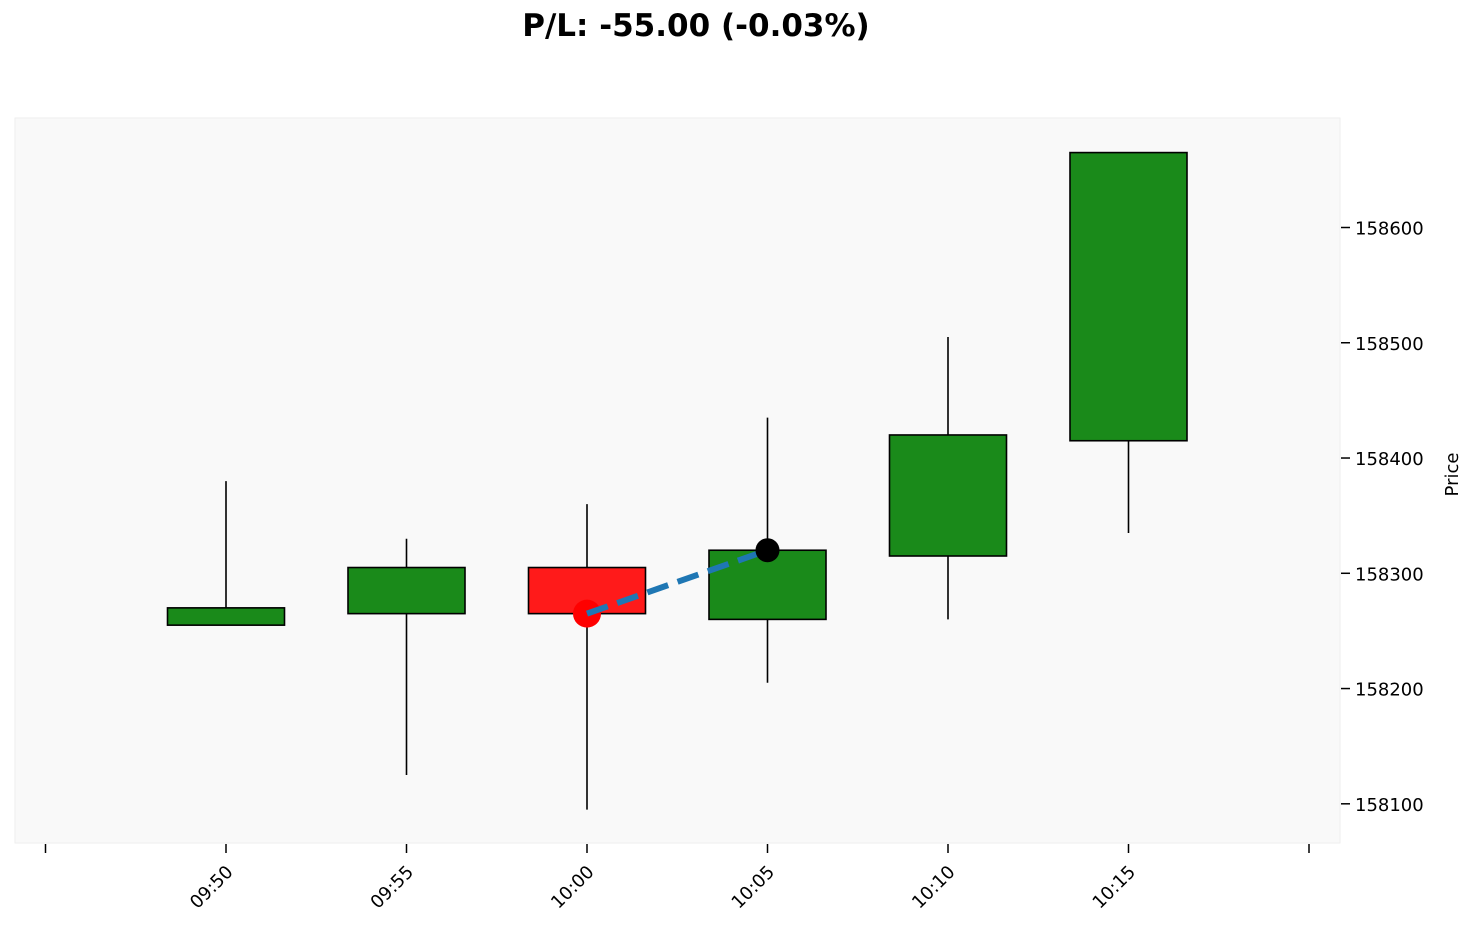 Image resolution: width=1477 pixels, height=929 pixels. Describe the element at coordinates (696, 26) in the screenshot. I see `chart-title: P/L: -55.00 (-0.03%)` at that location.